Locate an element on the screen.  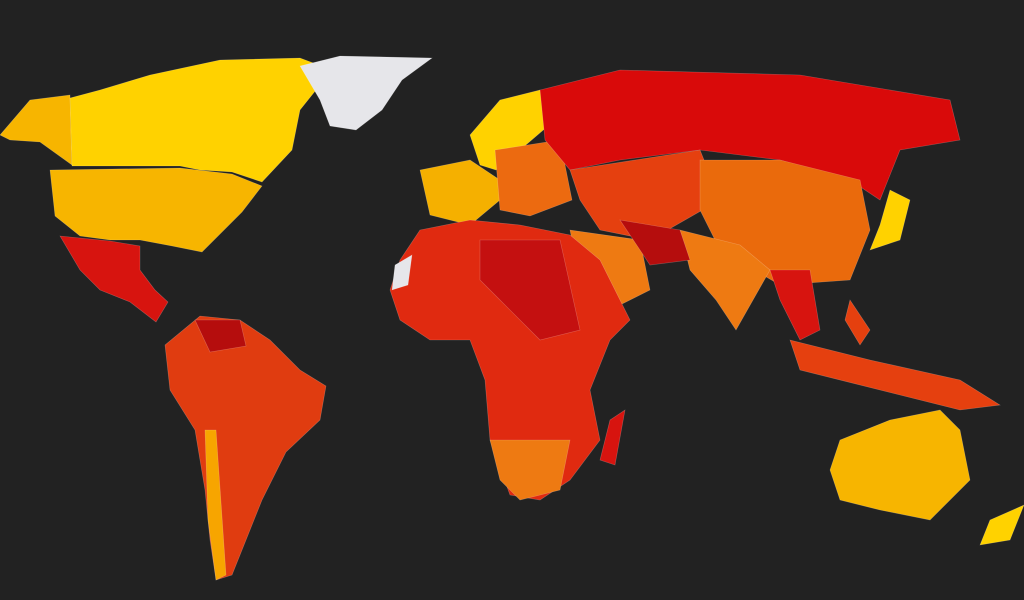
australia is located at coordinates (900, 465).